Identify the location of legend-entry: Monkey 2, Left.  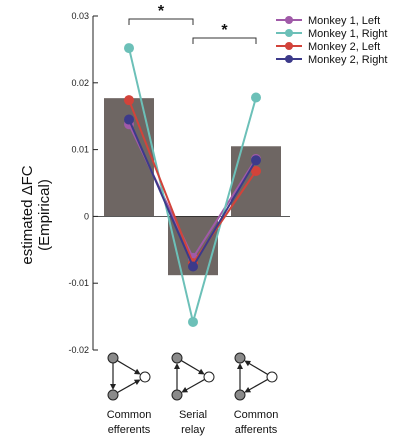
(344, 47).